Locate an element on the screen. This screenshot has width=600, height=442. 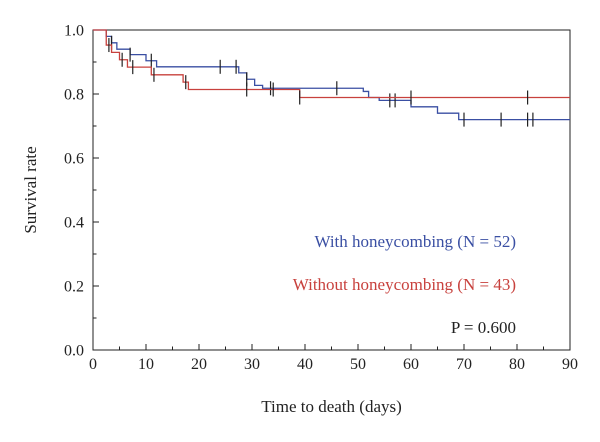
p-value-annotation: P = 0.600 is located at coordinates (483, 327).